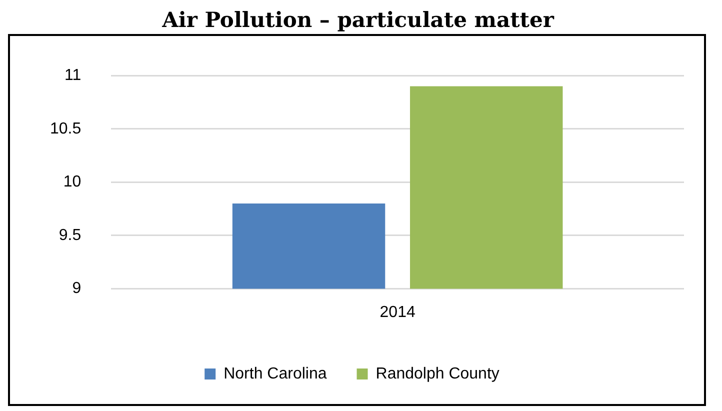 Image resolution: width=722 pixels, height=411 pixels. What do you see at coordinates (275, 373) in the screenshot?
I see `legend-label: North Carolina` at bounding box center [275, 373].